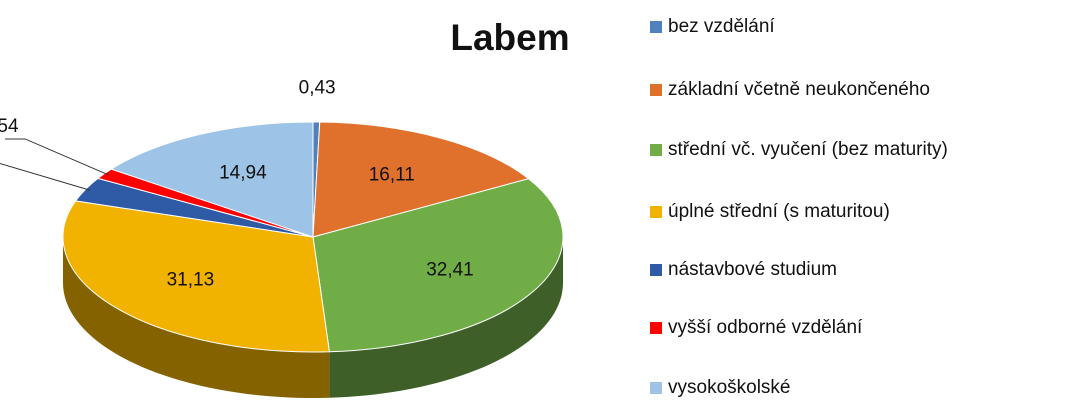 This screenshot has height=405, width=1065. What do you see at coordinates (450, 269) in the screenshot?
I see `data-label: 32,41` at bounding box center [450, 269].